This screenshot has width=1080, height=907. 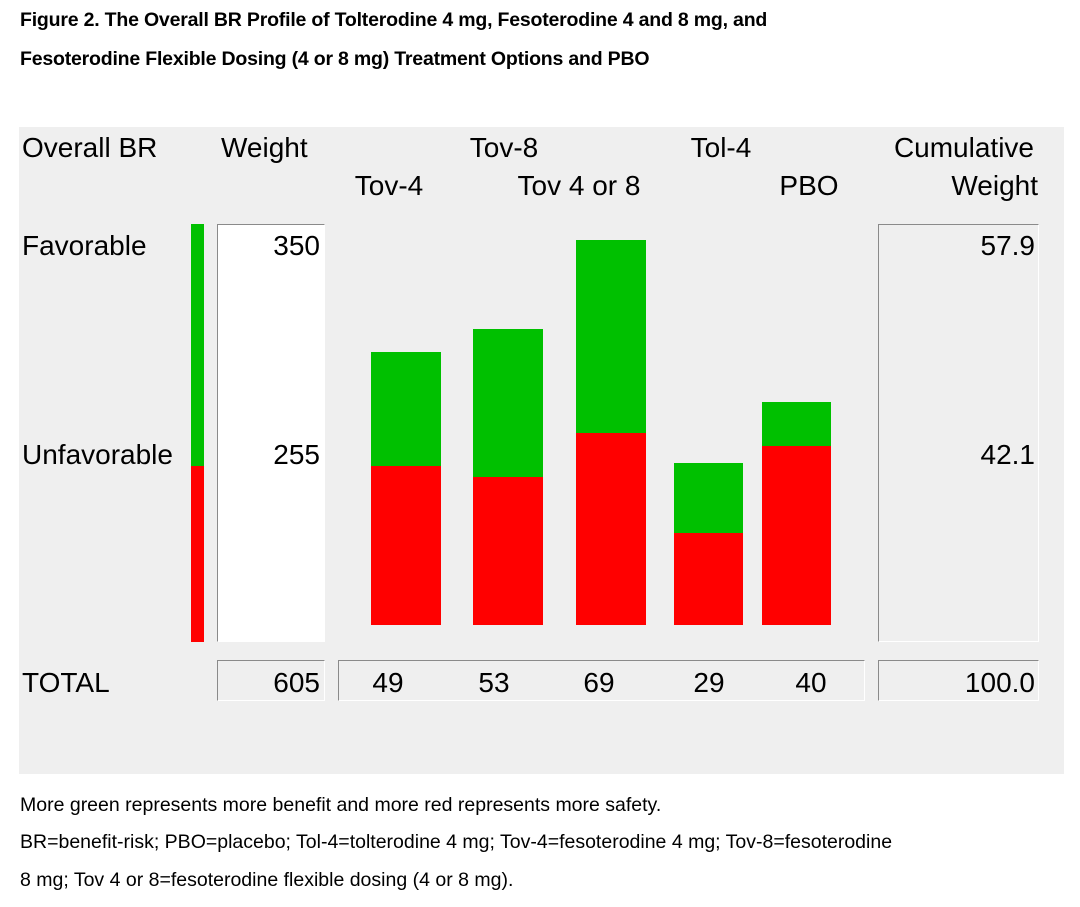 What do you see at coordinates (271, 680) in the screenshot?
I see `total-weight-box` at bounding box center [271, 680].